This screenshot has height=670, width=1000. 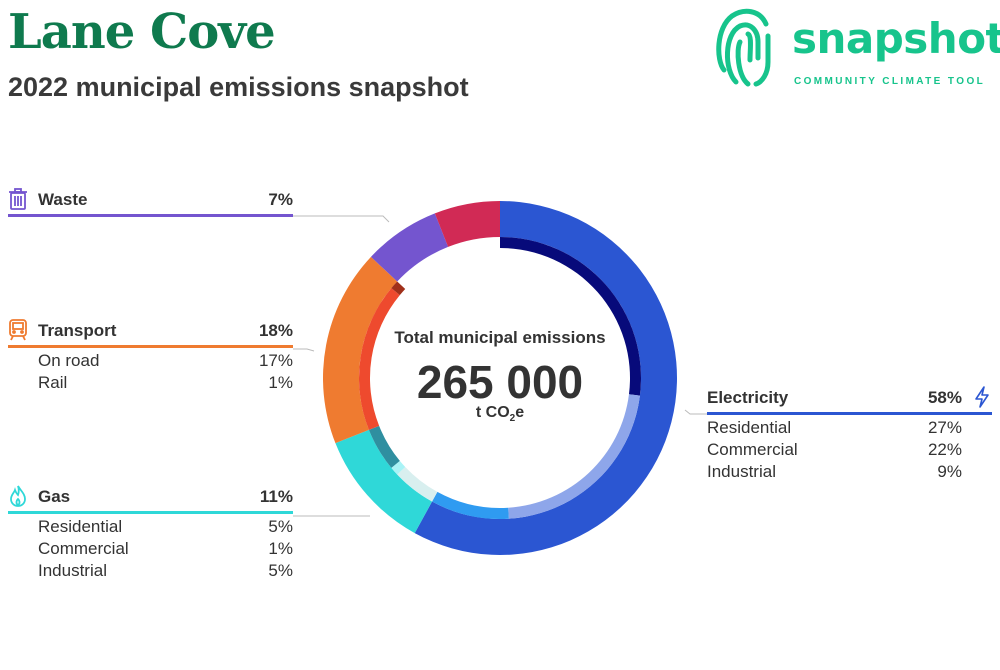 What do you see at coordinates (150, 512) in the screenshot?
I see `legend-gas-rule` at bounding box center [150, 512].